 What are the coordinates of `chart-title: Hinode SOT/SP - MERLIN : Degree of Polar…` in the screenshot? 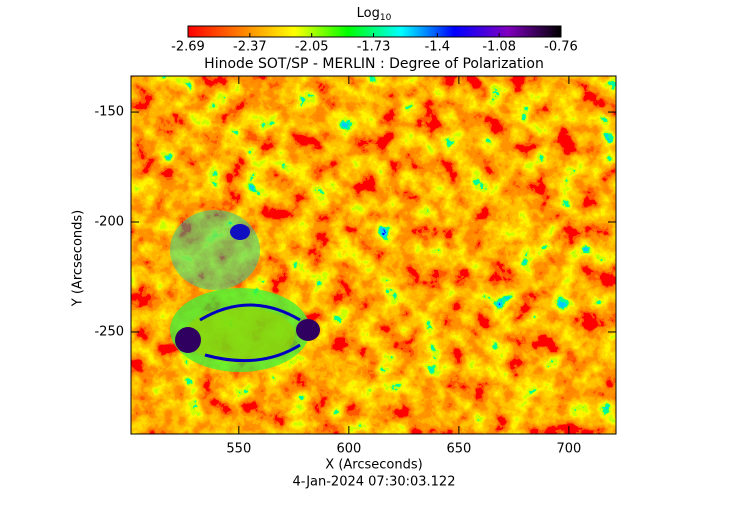 It's located at (374, 64).